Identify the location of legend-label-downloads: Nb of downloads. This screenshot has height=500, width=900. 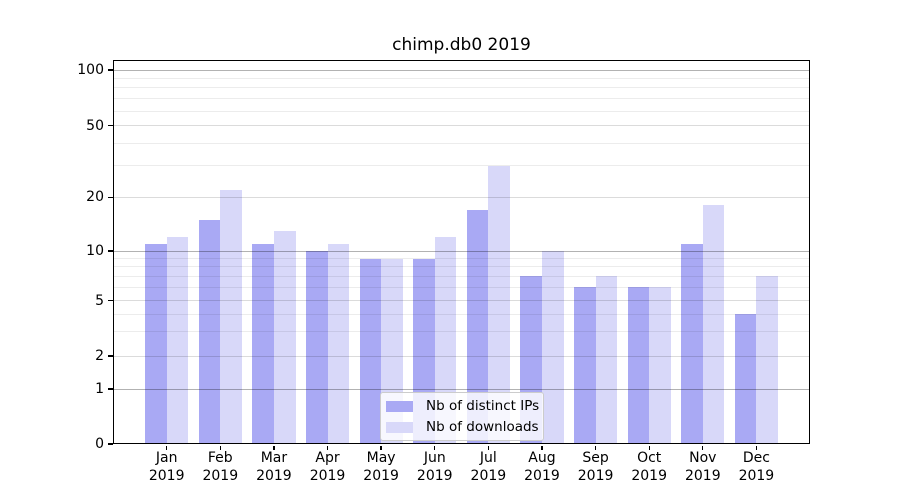
(482, 427).